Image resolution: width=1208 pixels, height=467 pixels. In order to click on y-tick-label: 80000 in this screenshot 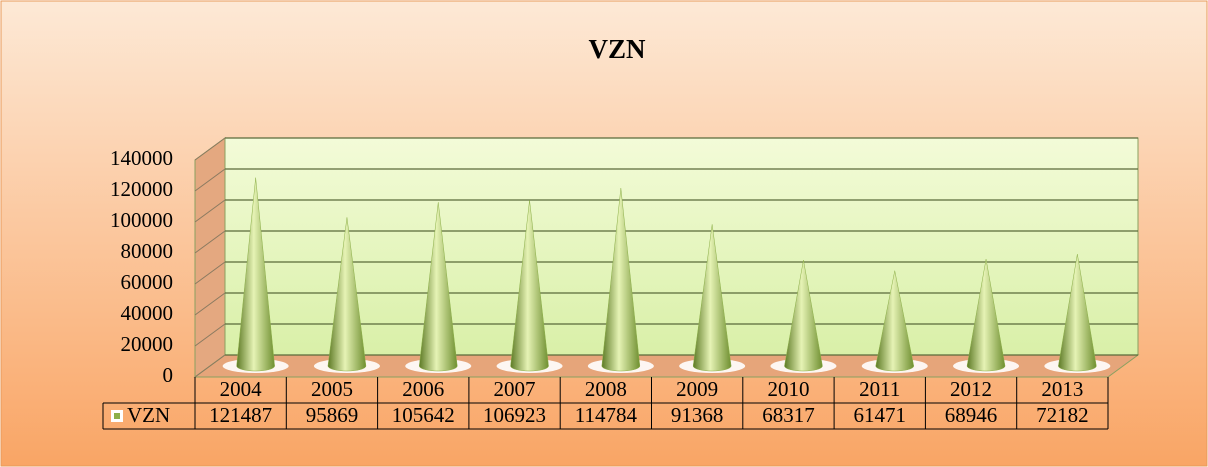, I will do `click(147, 251)`.